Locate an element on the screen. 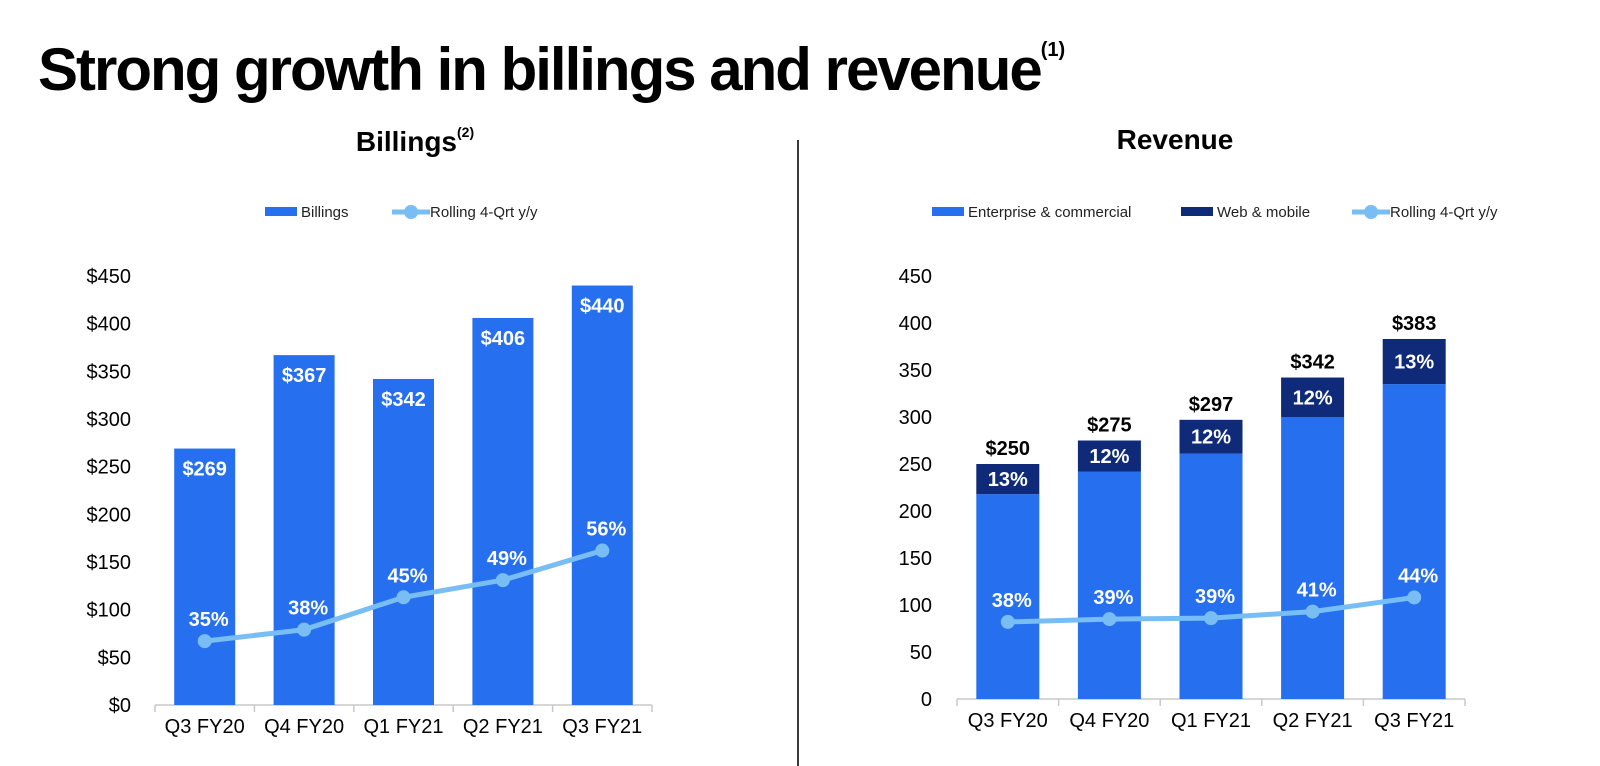 The image size is (1600, 766). billings-xtick-label: Q2 FY21 is located at coordinates (503, 727).